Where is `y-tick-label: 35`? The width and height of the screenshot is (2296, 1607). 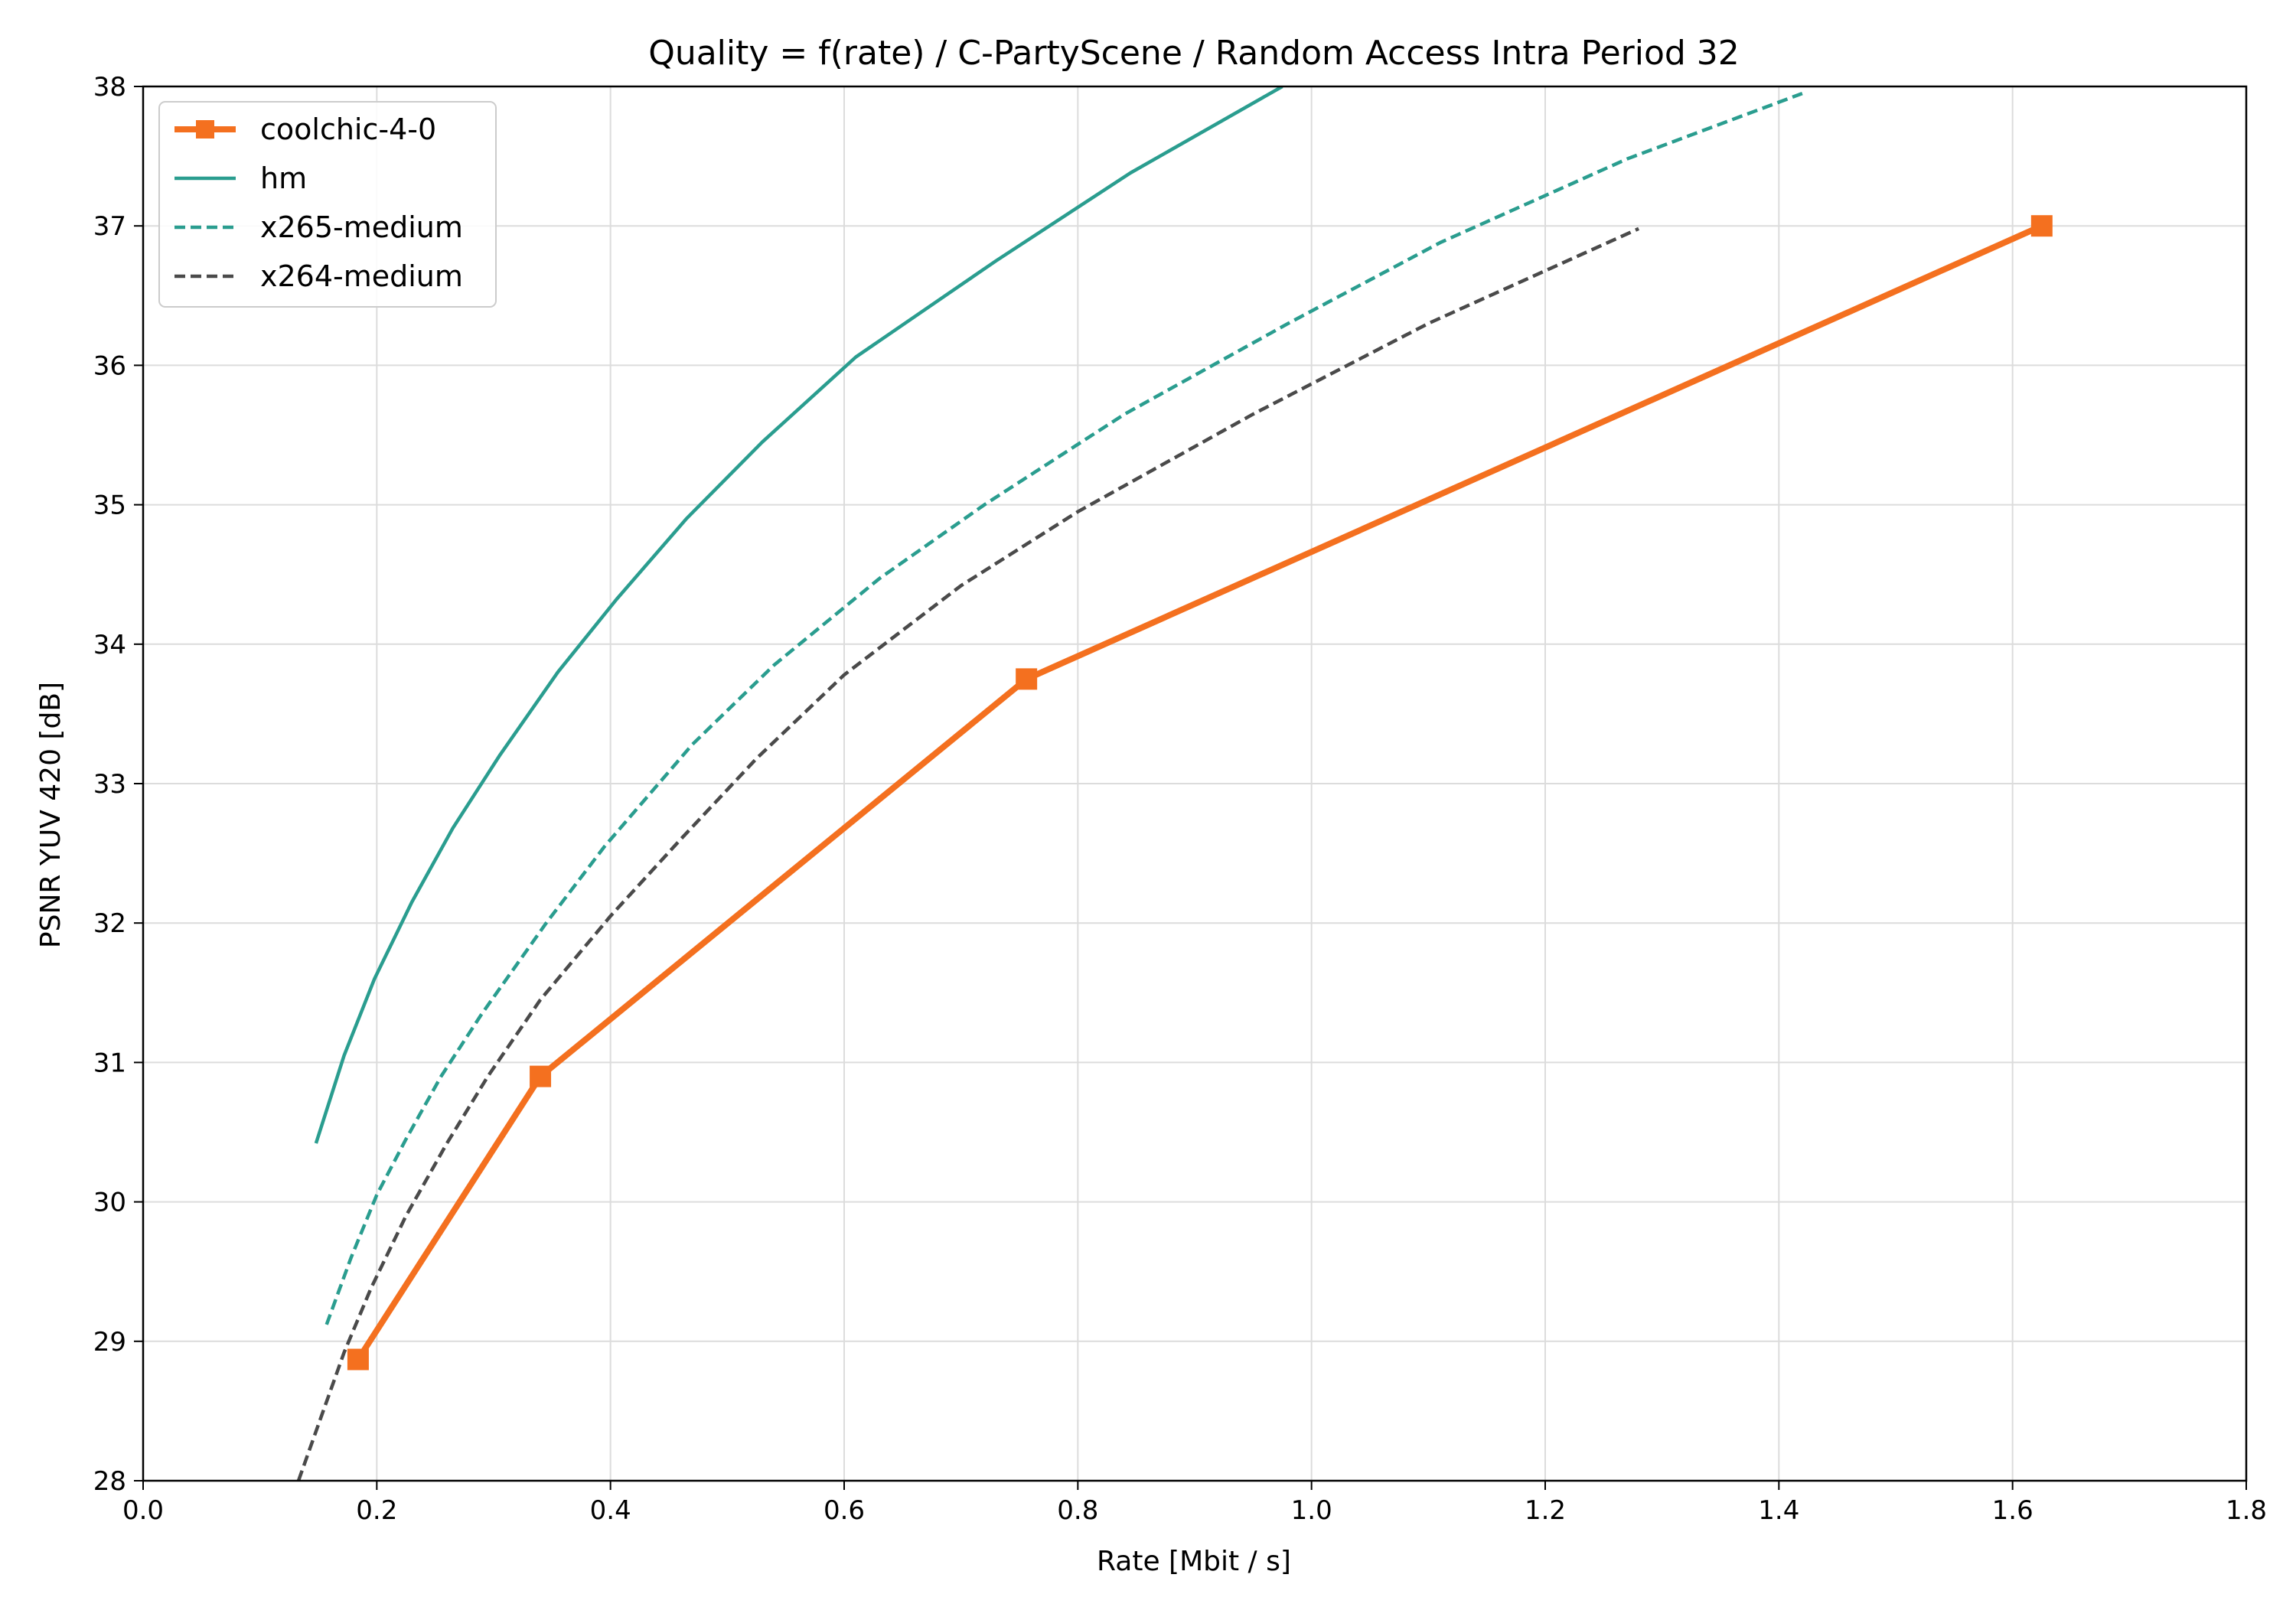
y-tick-label: 35 is located at coordinates (109, 506).